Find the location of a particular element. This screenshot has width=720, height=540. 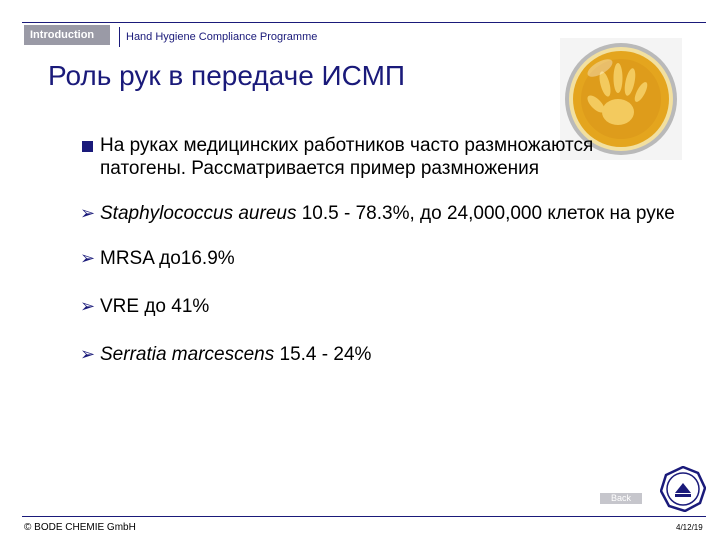

handprint-petri-dish-image is located at coordinates (621, 99).